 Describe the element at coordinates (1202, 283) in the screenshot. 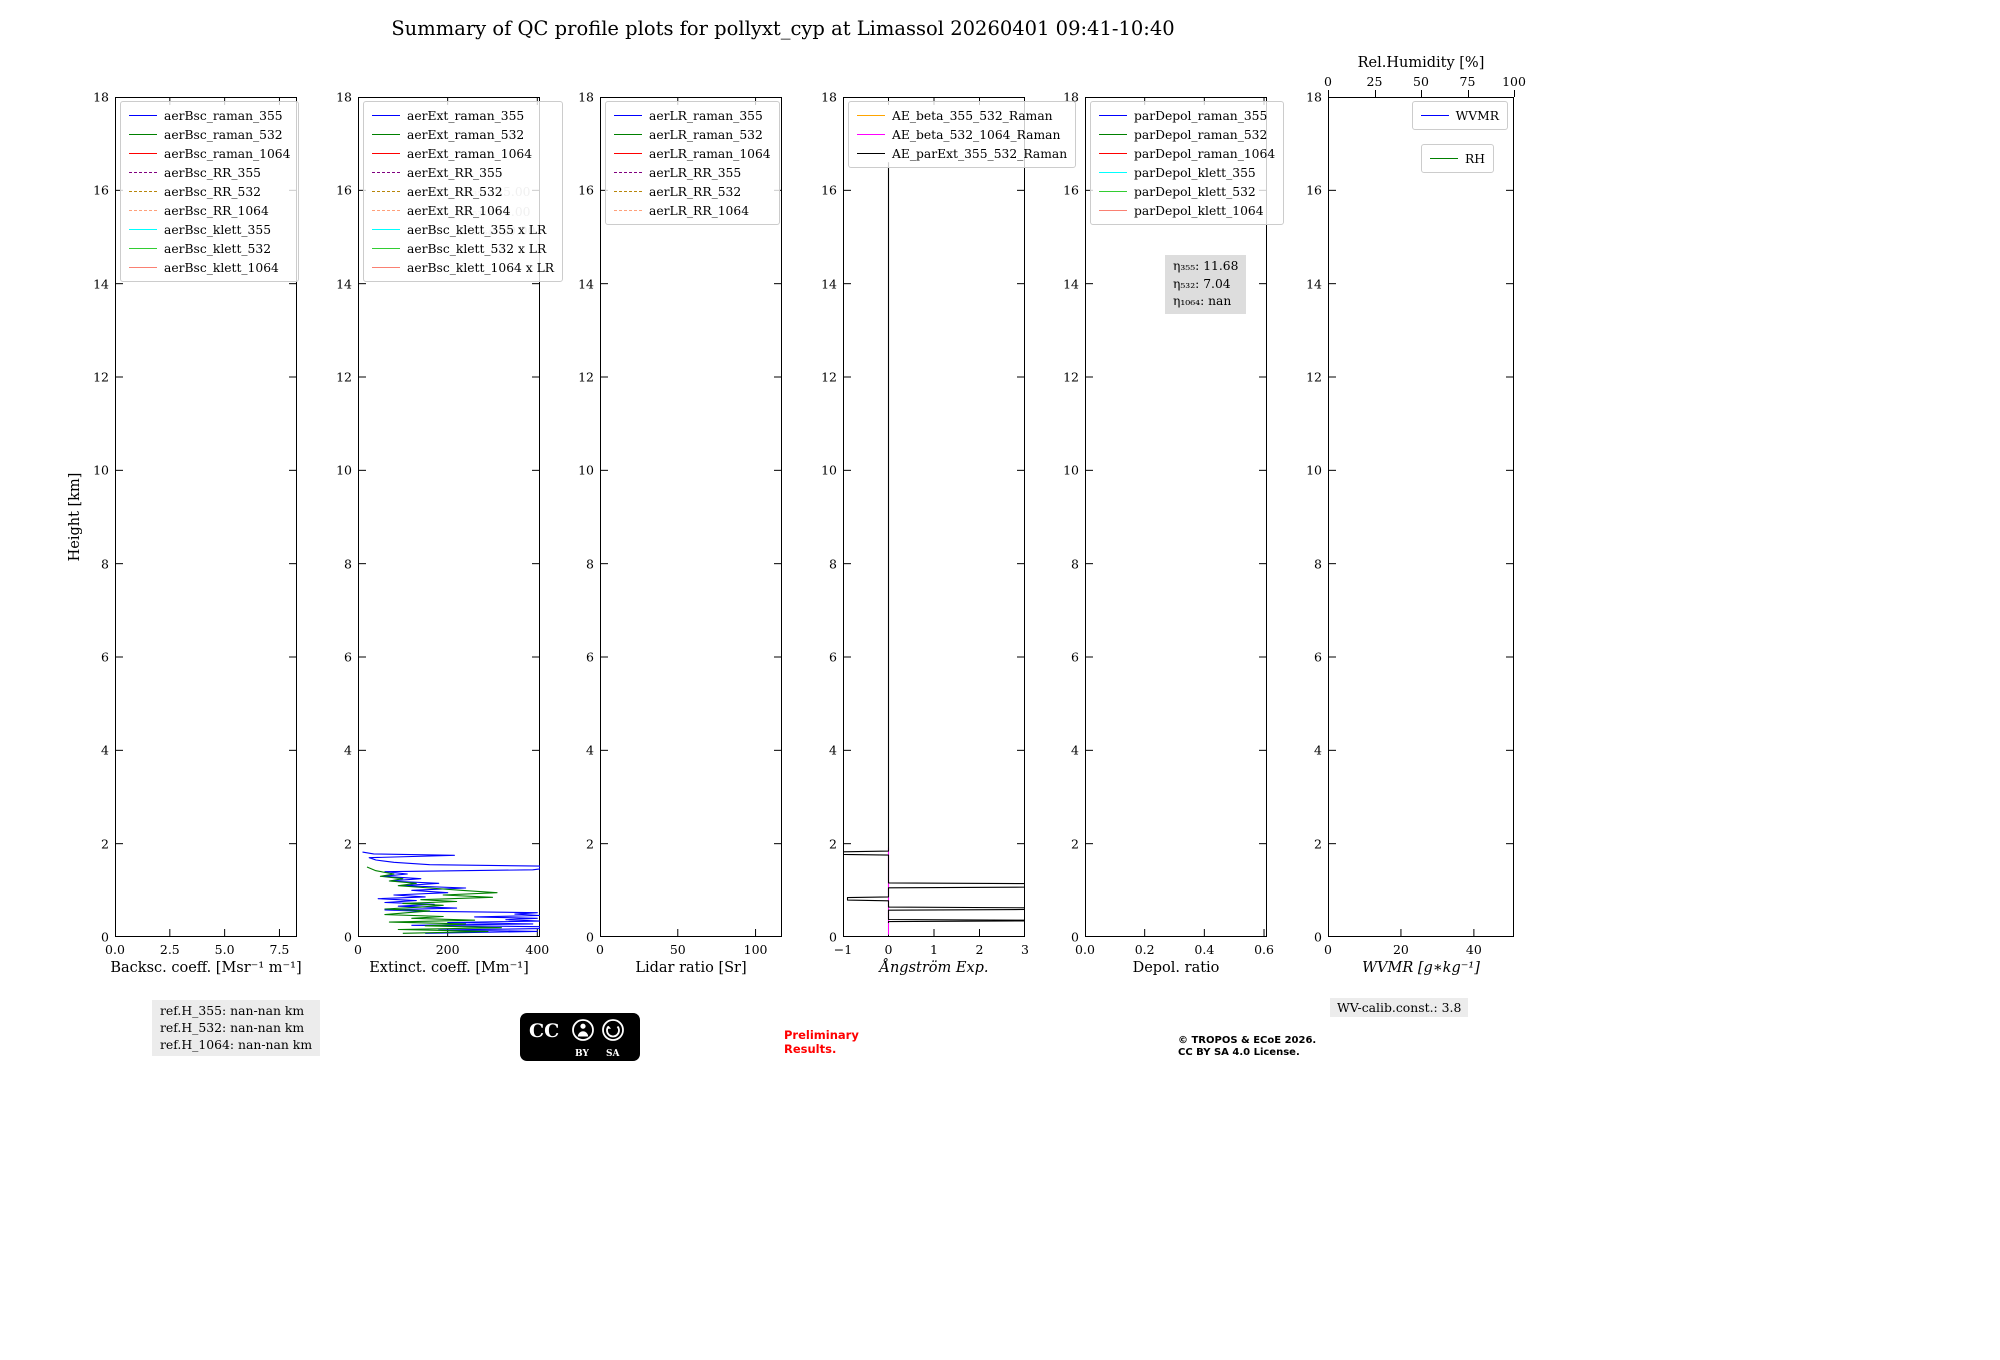

I see `annotation-line: η₅₃₂: 7.04` at that location.